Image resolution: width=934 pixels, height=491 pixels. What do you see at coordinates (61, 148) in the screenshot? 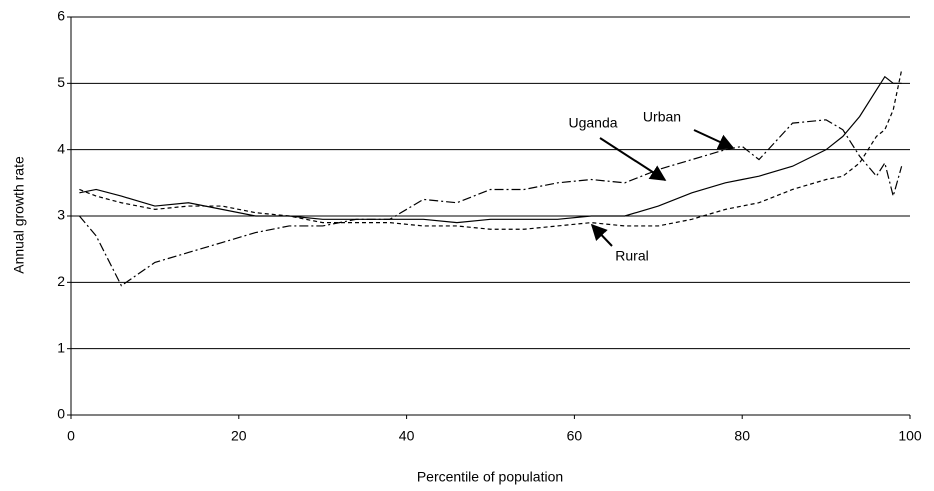
I see `y-tick-label: 4` at bounding box center [61, 148].